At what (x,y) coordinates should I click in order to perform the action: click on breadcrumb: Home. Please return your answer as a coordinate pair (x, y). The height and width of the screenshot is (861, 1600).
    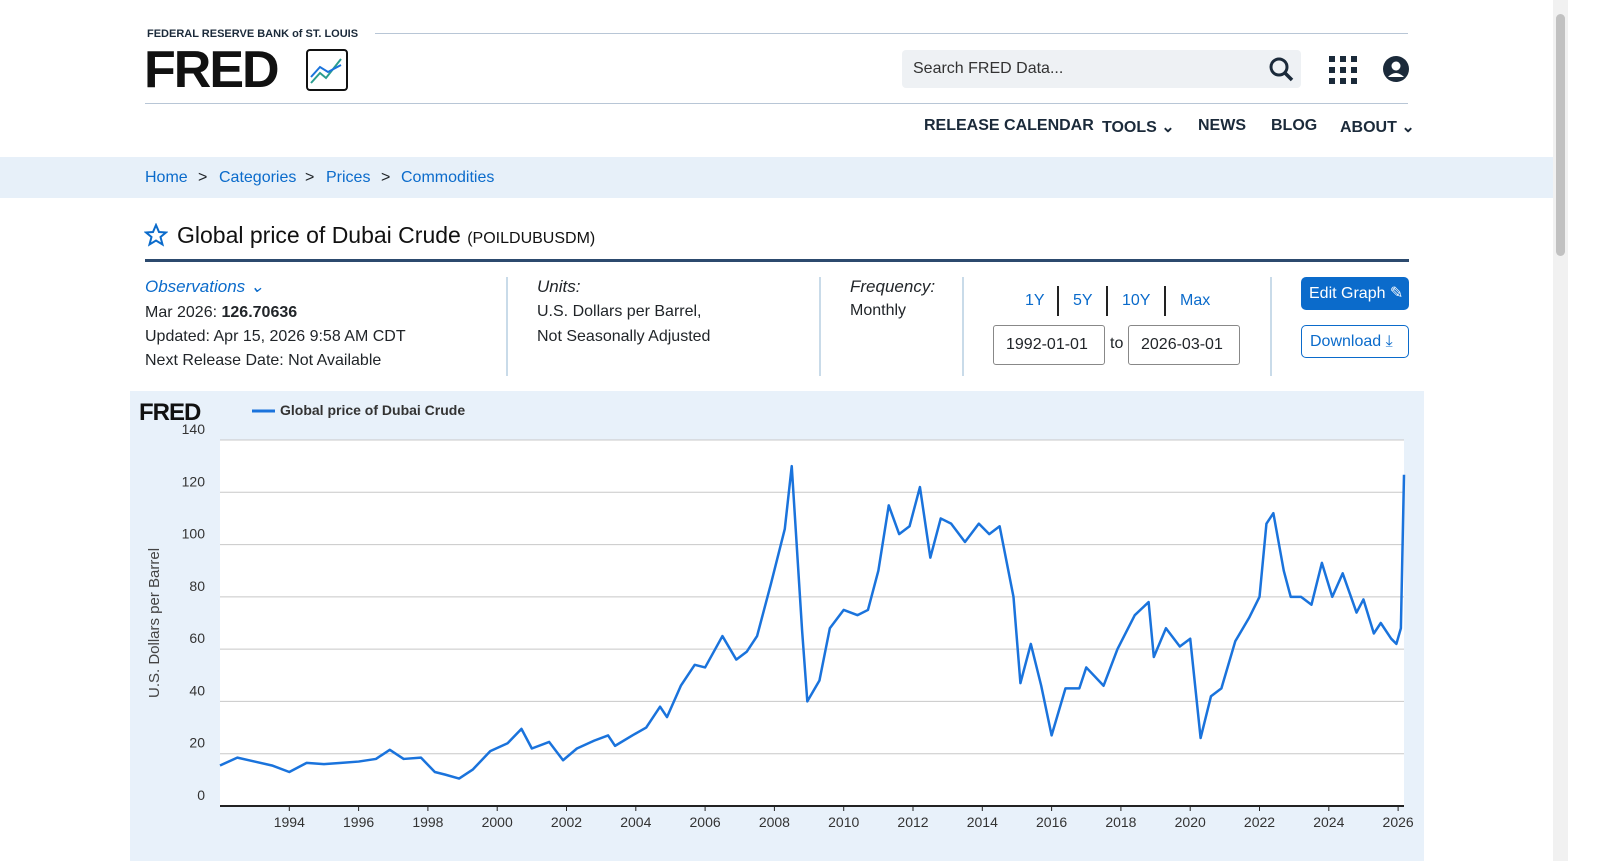
    Looking at the image, I should click on (166, 177).